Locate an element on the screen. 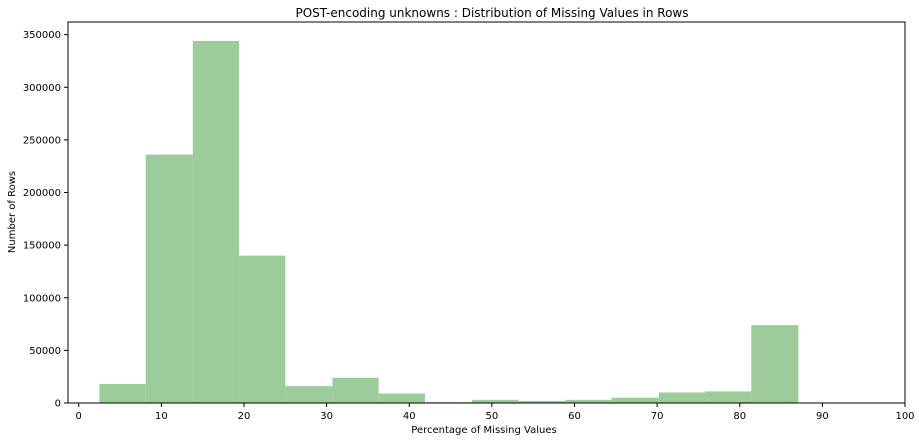 Image resolution: width=919 pixels, height=441 pixels. x-axis-label: Percentage of Missing Values is located at coordinates (483, 430).